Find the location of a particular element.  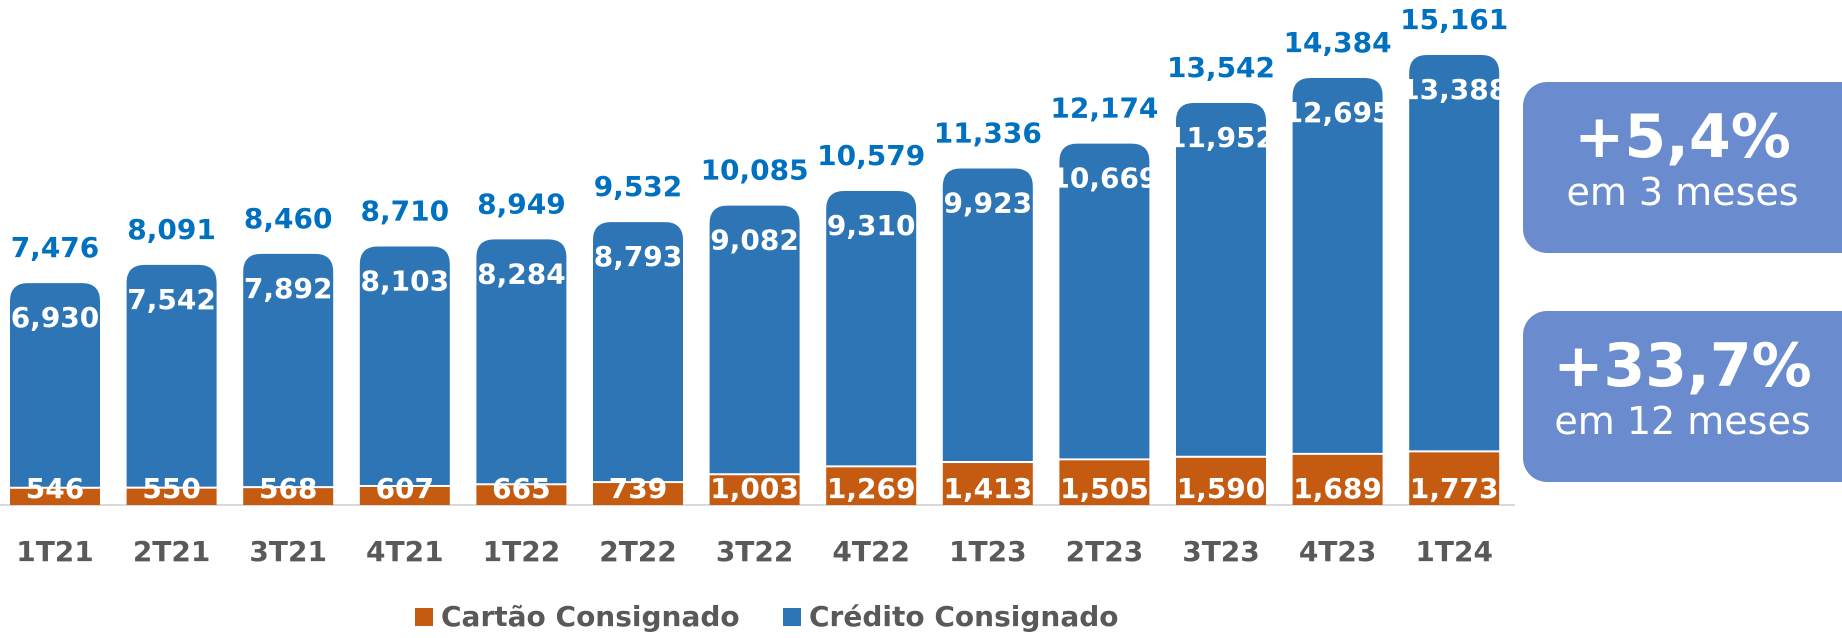

legend-label: Cartão Consignado is located at coordinates (590, 616).